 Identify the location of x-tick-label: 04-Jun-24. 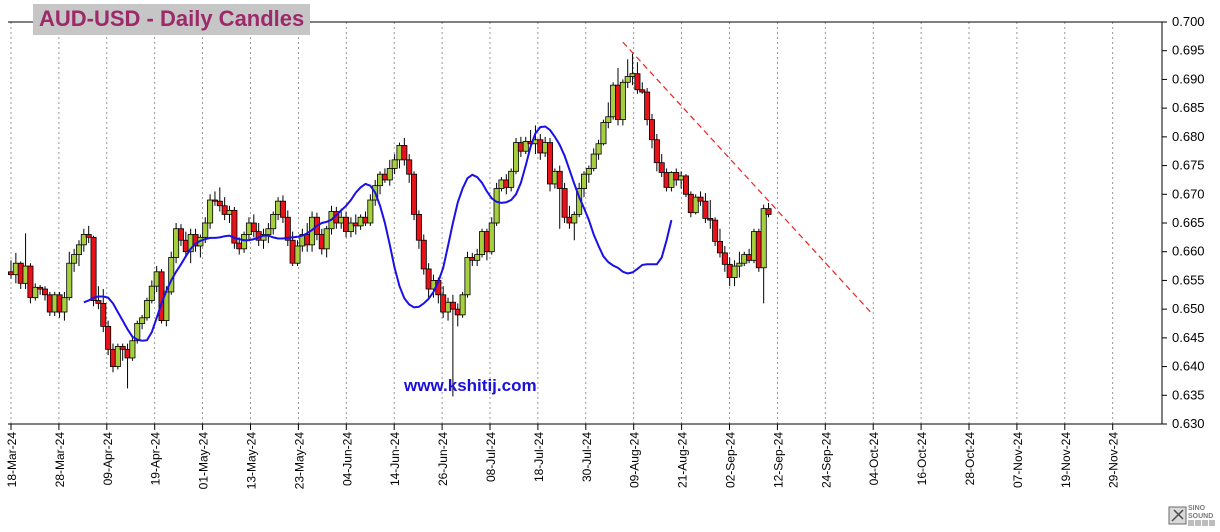
(347, 459).